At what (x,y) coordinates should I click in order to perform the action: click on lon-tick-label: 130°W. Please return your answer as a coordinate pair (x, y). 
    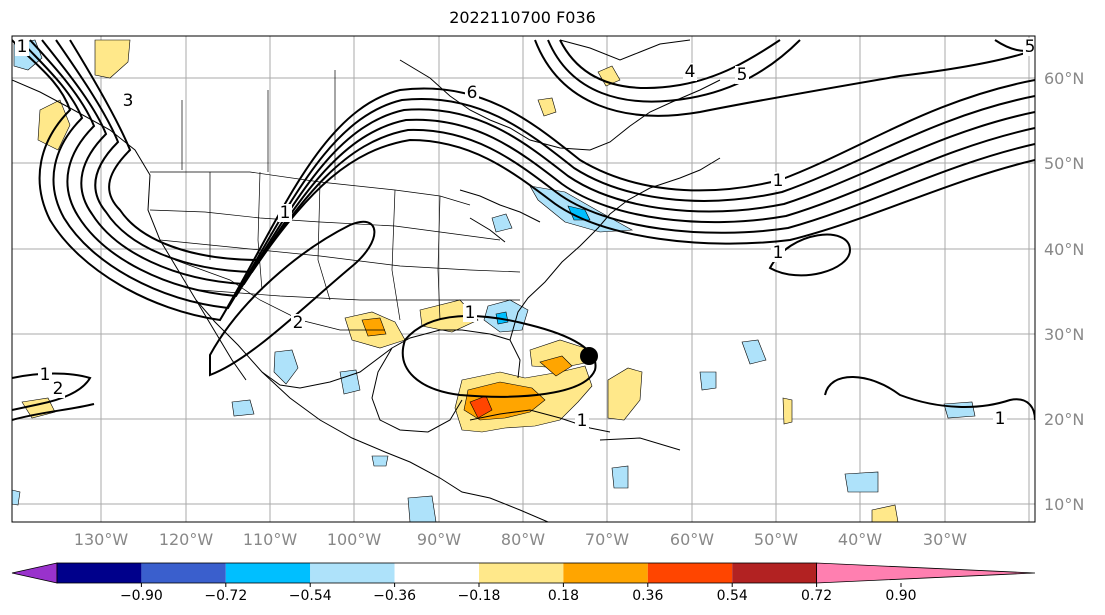
    Looking at the image, I should click on (101, 539).